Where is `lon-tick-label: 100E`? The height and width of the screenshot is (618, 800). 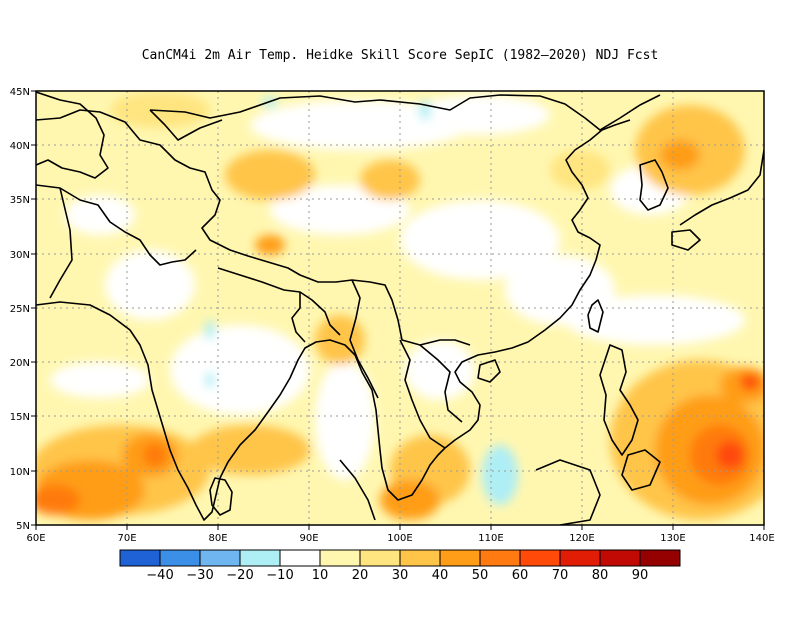
lon-tick-label: 100E is located at coordinates (399, 538).